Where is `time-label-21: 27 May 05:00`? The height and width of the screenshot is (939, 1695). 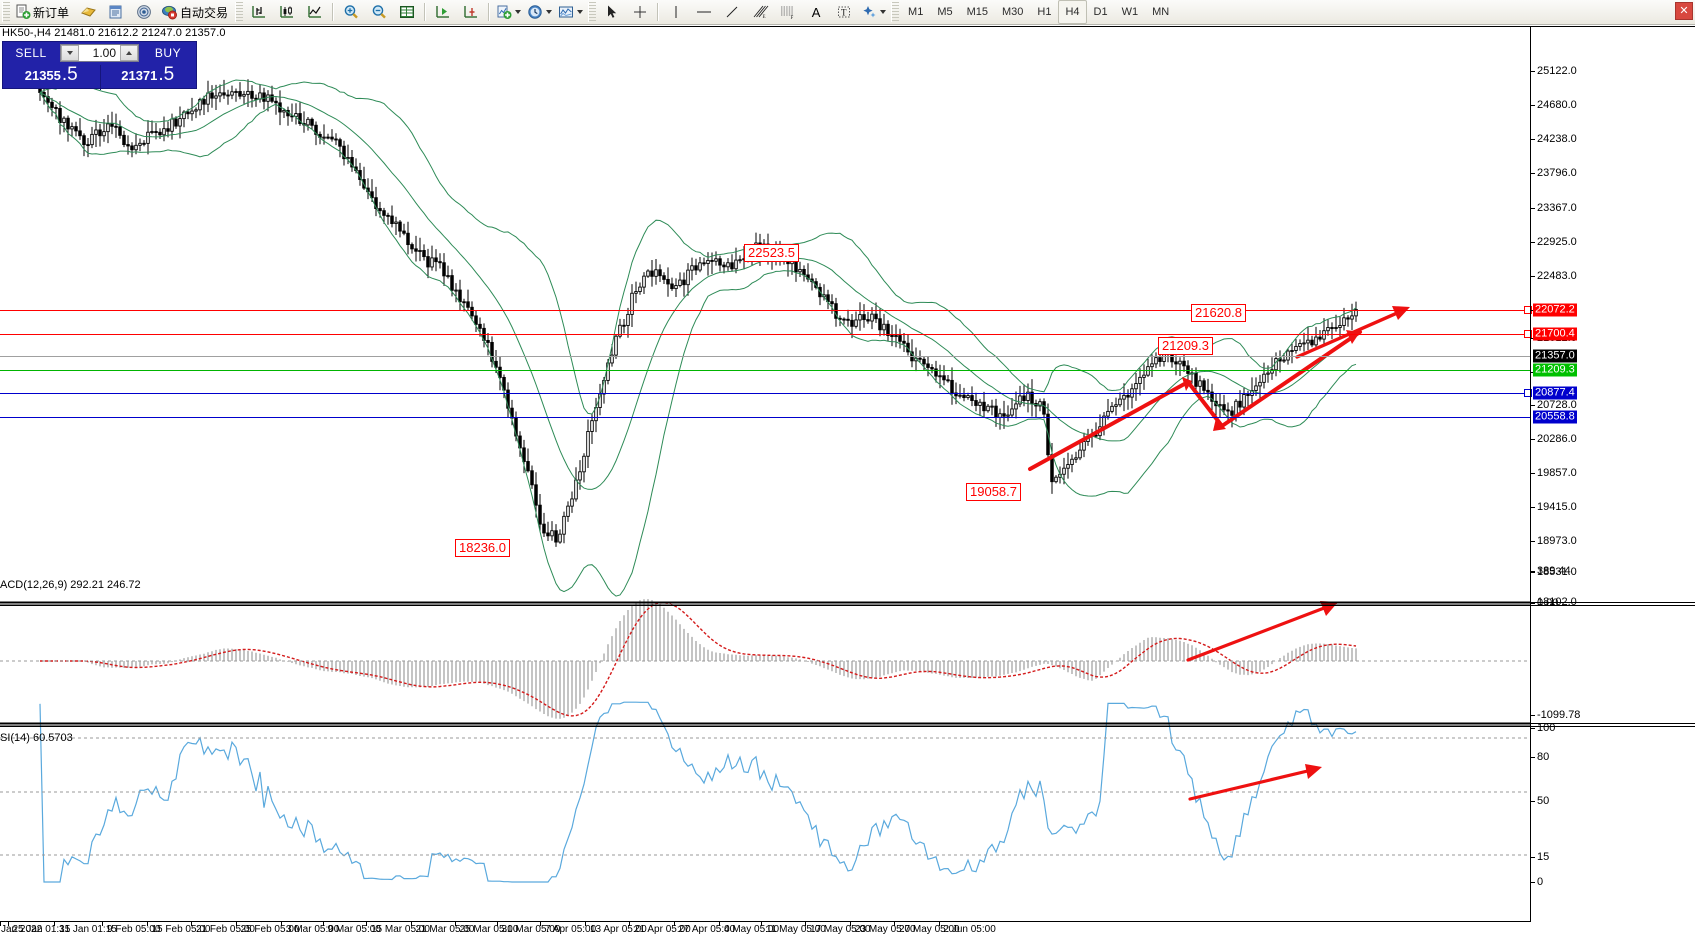 time-label-21: 27 May 05:00 is located at coordinates (929, 929).